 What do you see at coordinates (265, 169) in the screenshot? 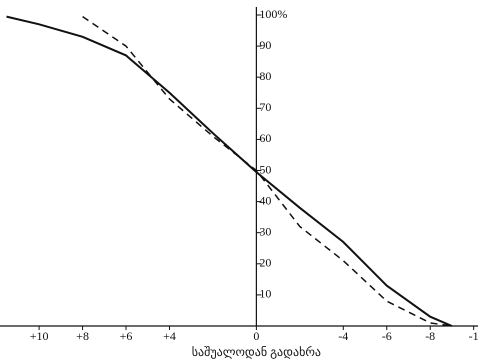
I see `y-tick-label: 50` at bounding box center [265, 169].